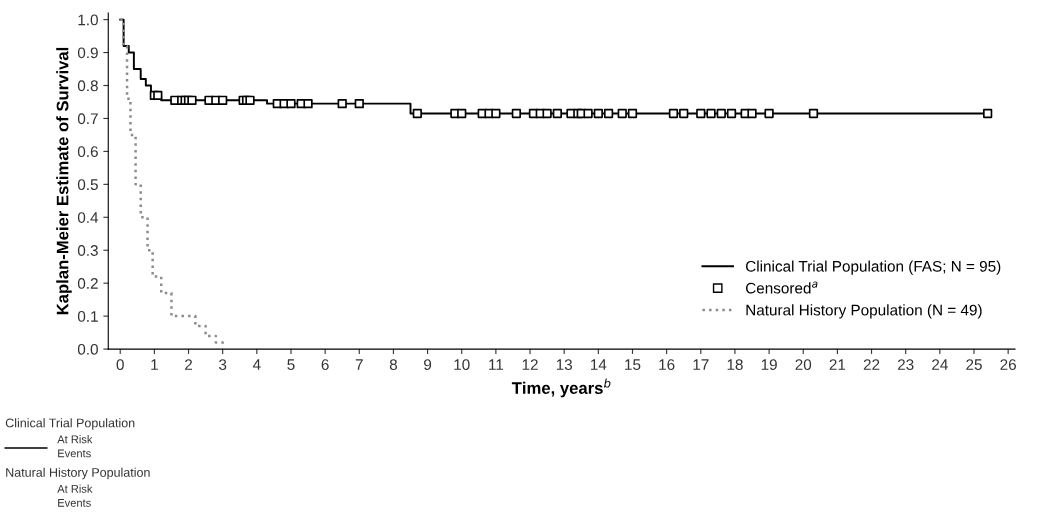 Image resolution: width=1041 pixels, height=521 pixels. What do you see at coordinates (873, 267) in the screenshot?
I see `legend-label: Clinical Trial Population (FAS; N = 95)` at bounding box center [873, 267].